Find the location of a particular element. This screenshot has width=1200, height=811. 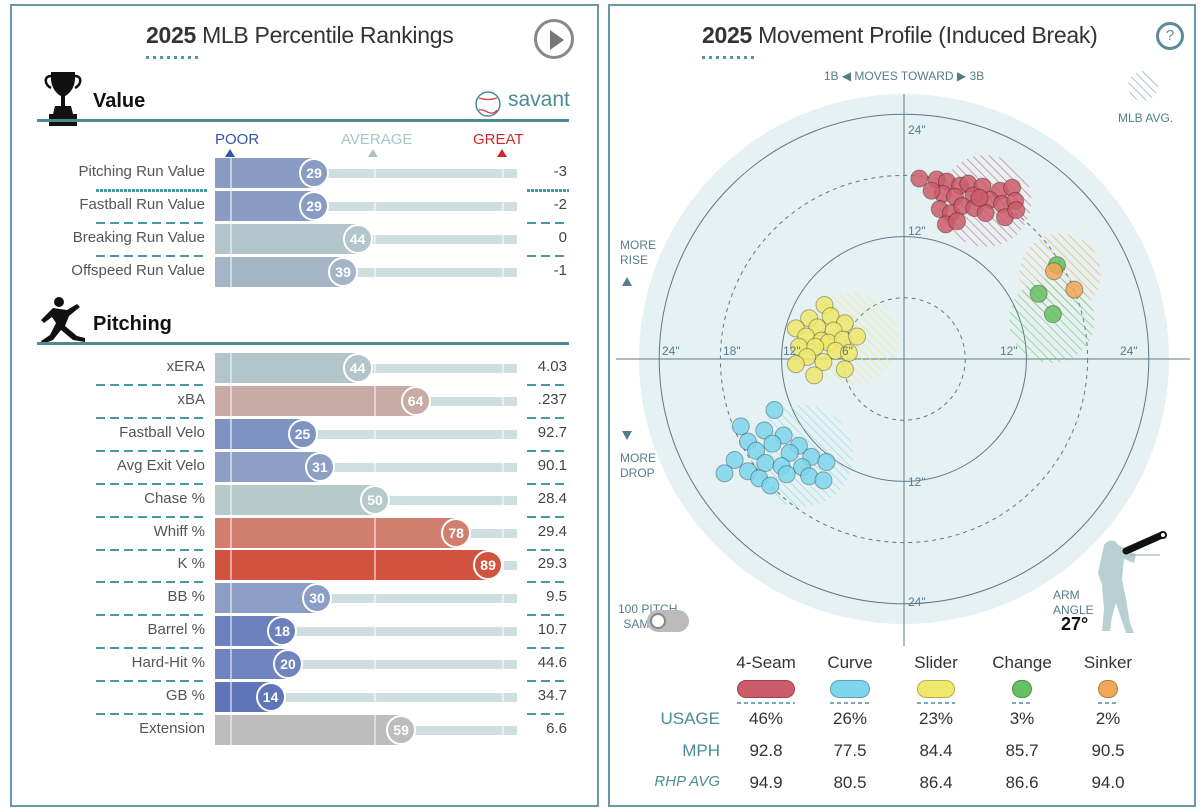

metric-value: 90.1 is located at coordinates (552, 465).